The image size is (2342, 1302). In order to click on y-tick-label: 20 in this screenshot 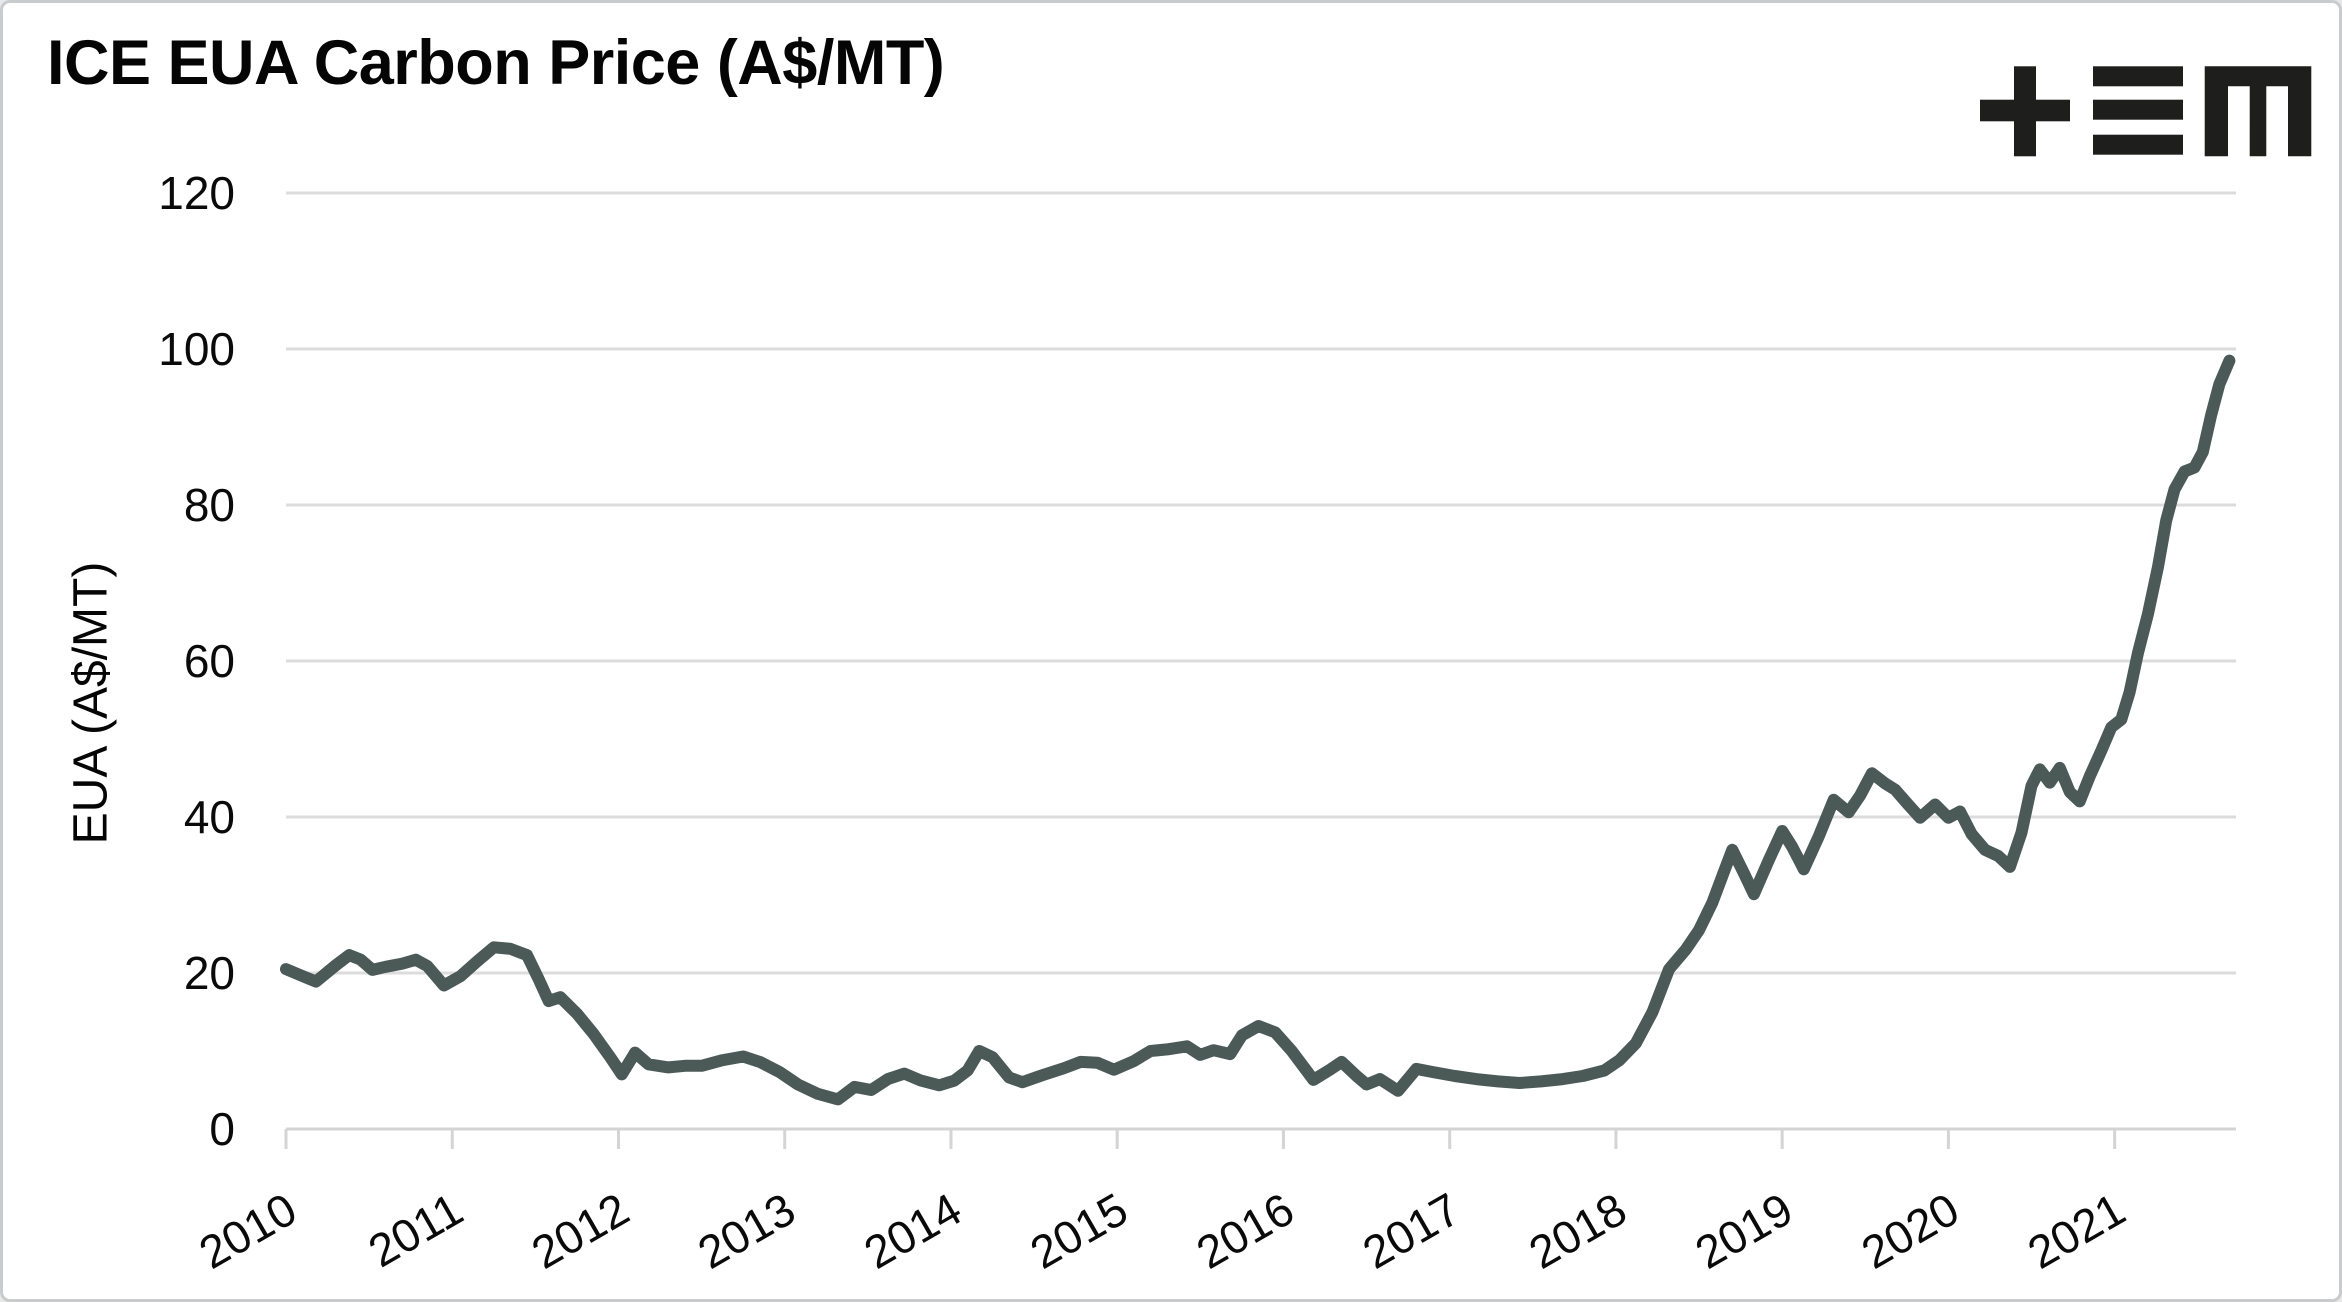, I will do `click(209, 973)`.